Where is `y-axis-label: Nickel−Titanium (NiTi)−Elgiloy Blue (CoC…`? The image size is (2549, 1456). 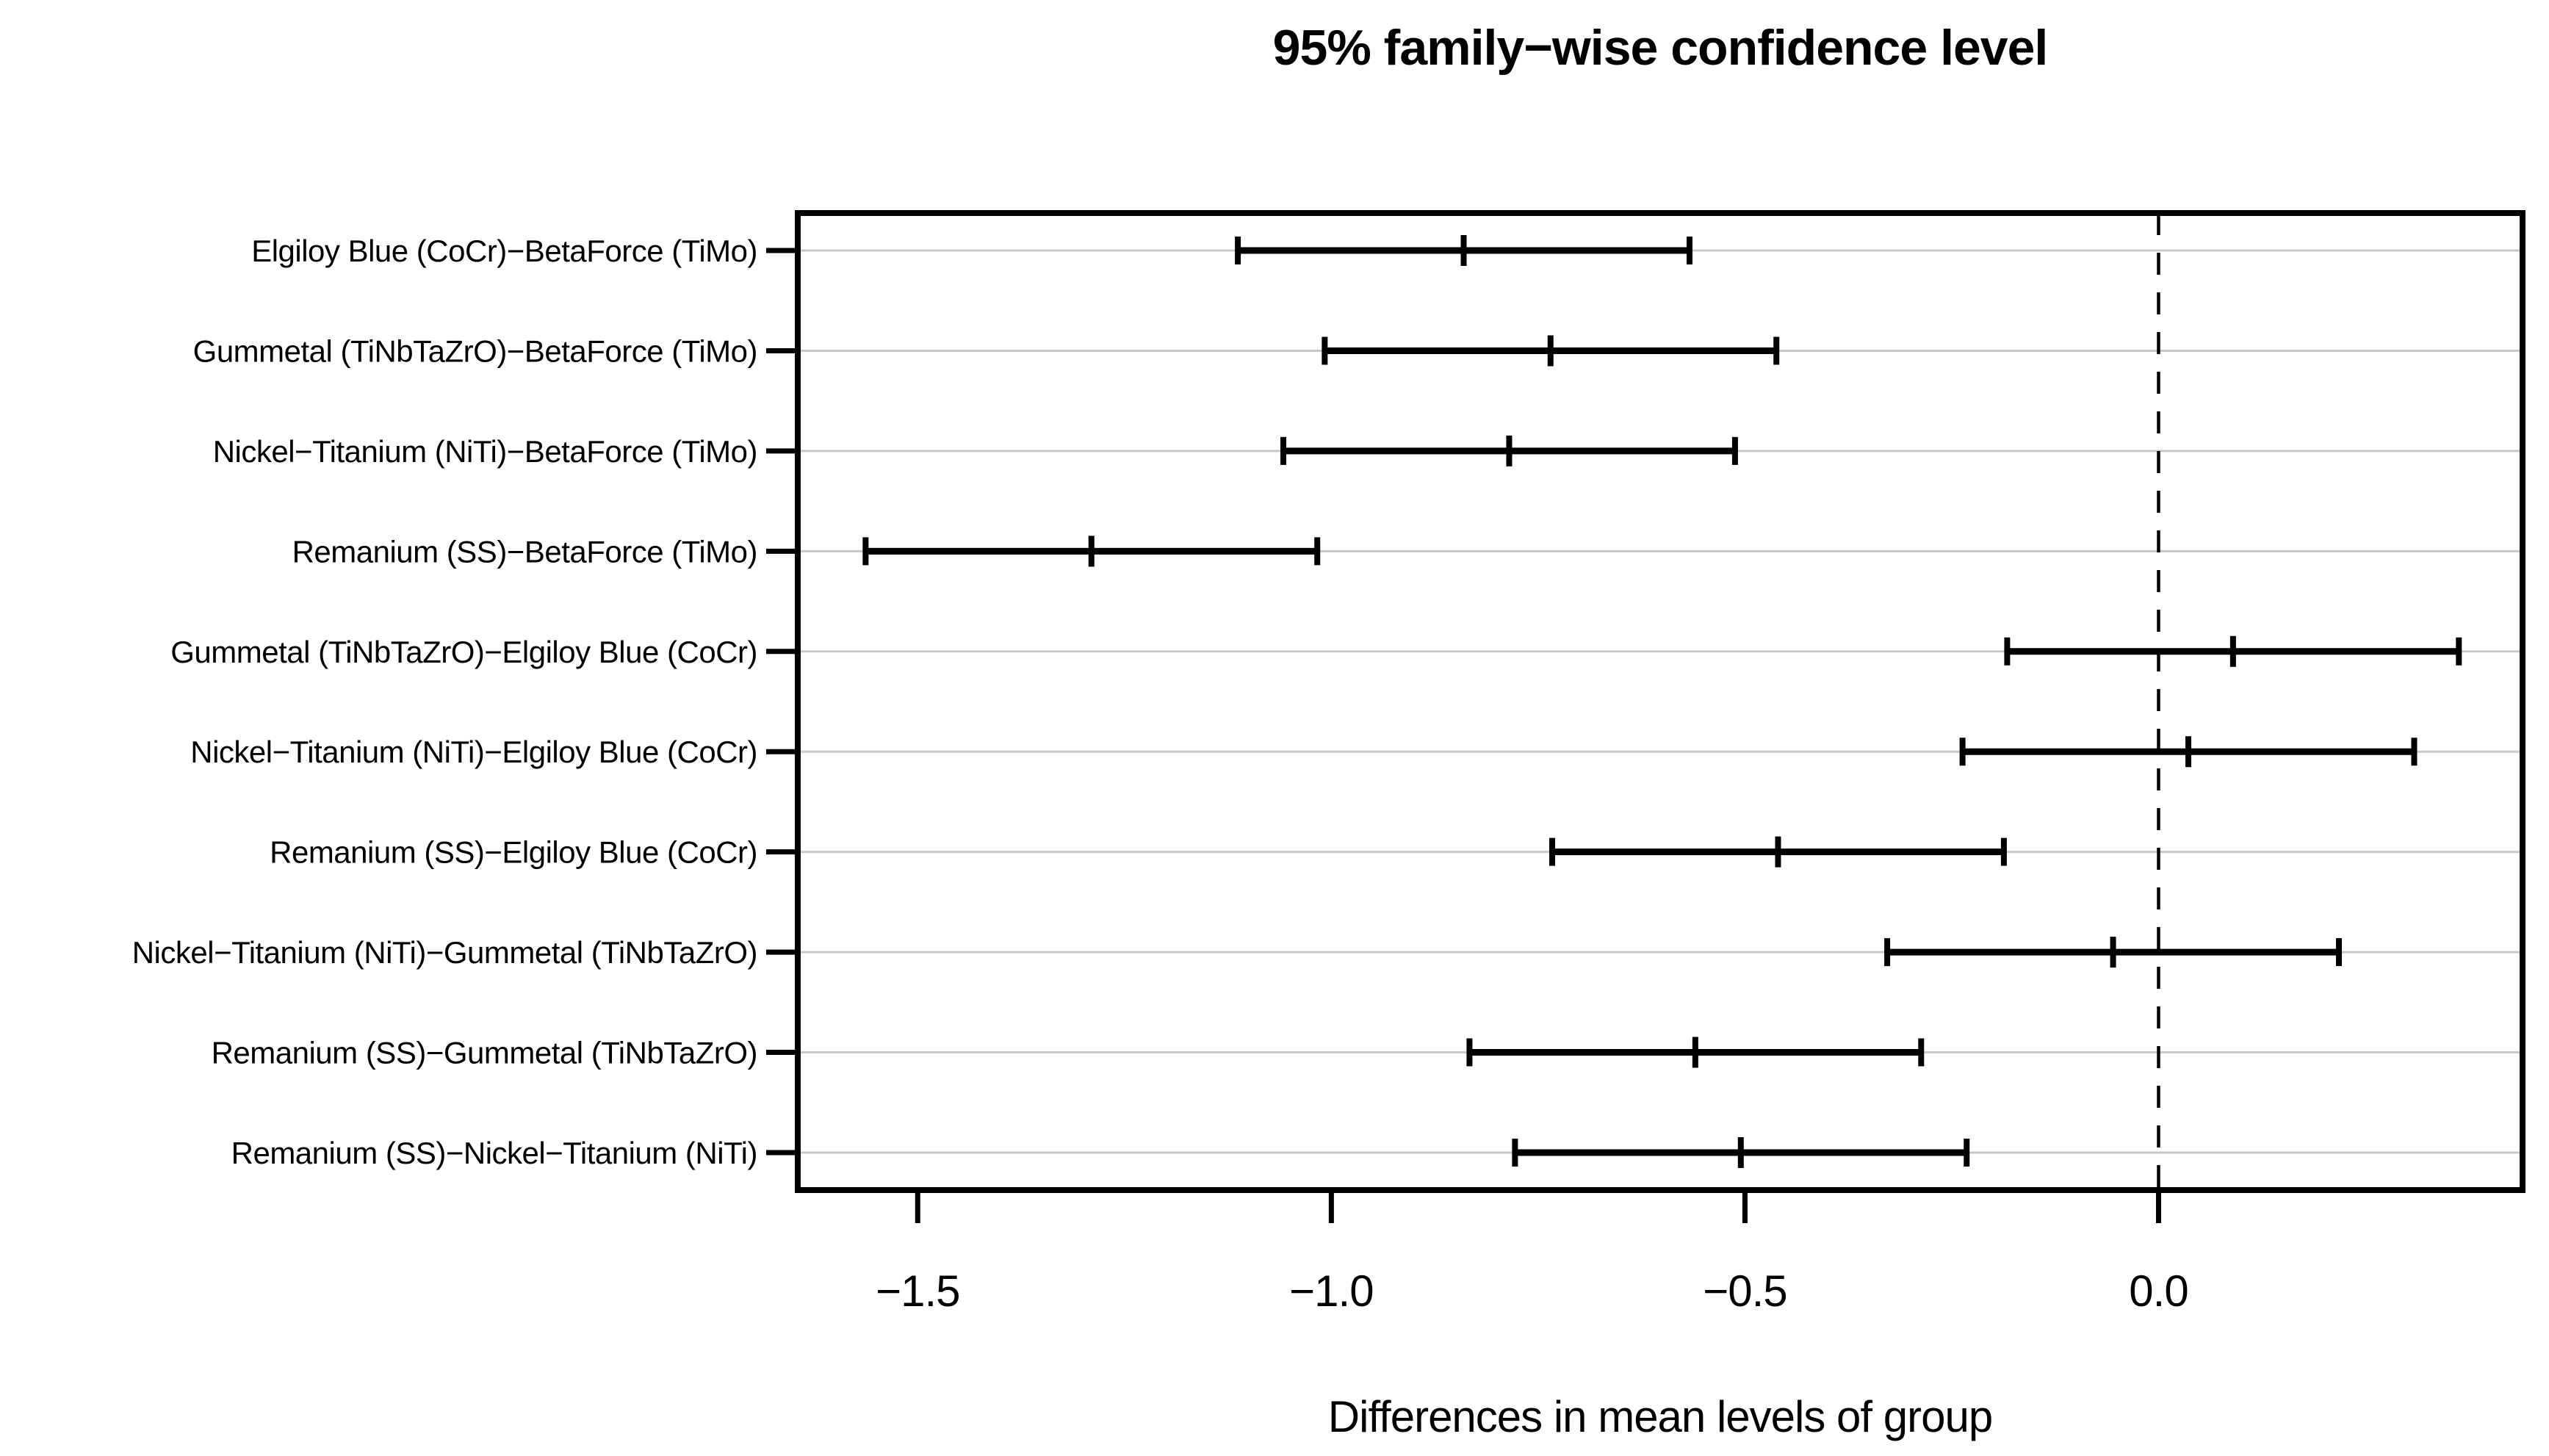 y-axis-label: Nickel−Titanium (NiTi)−Elgiloy Blue (CoC… is located at coordinates (474, 752).